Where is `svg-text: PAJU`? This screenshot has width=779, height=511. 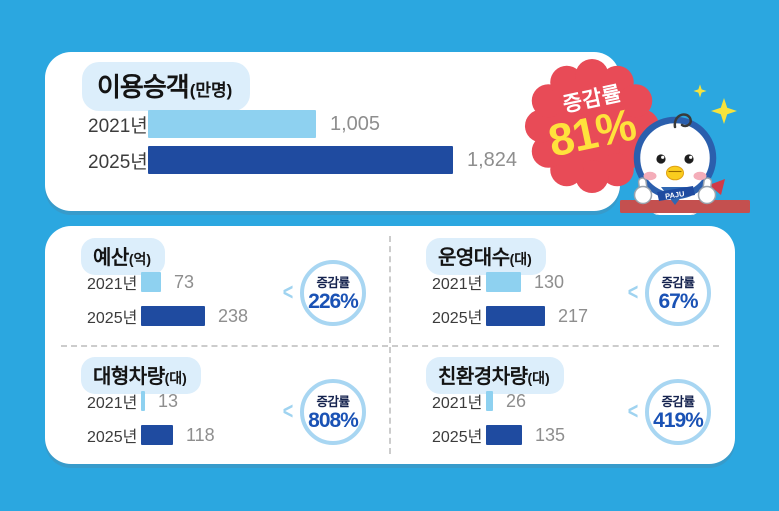 svg-text: PAJU is located at coordinates (674, 195).